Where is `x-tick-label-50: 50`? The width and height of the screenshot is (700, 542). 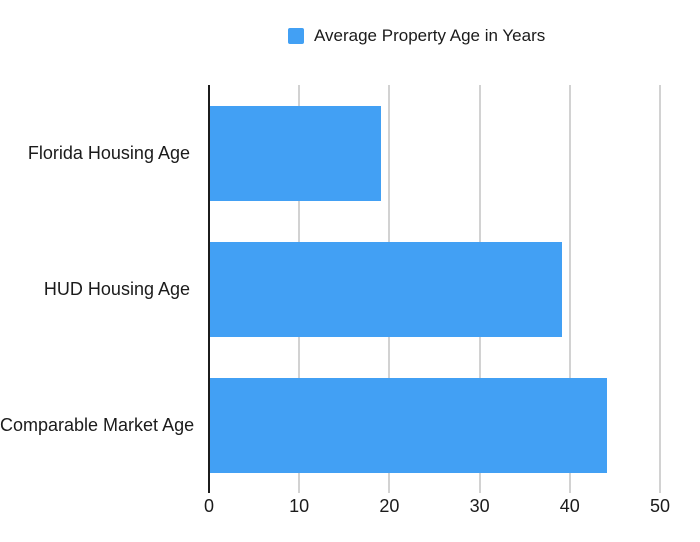 x-tick-label-50: 50 is located at coordinates (660, 506).